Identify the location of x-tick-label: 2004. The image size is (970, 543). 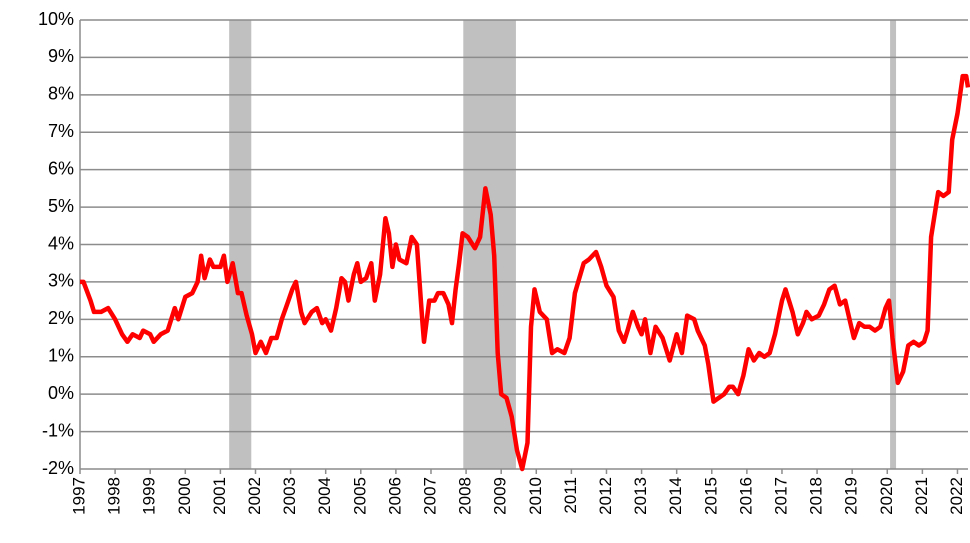
(324, 496).